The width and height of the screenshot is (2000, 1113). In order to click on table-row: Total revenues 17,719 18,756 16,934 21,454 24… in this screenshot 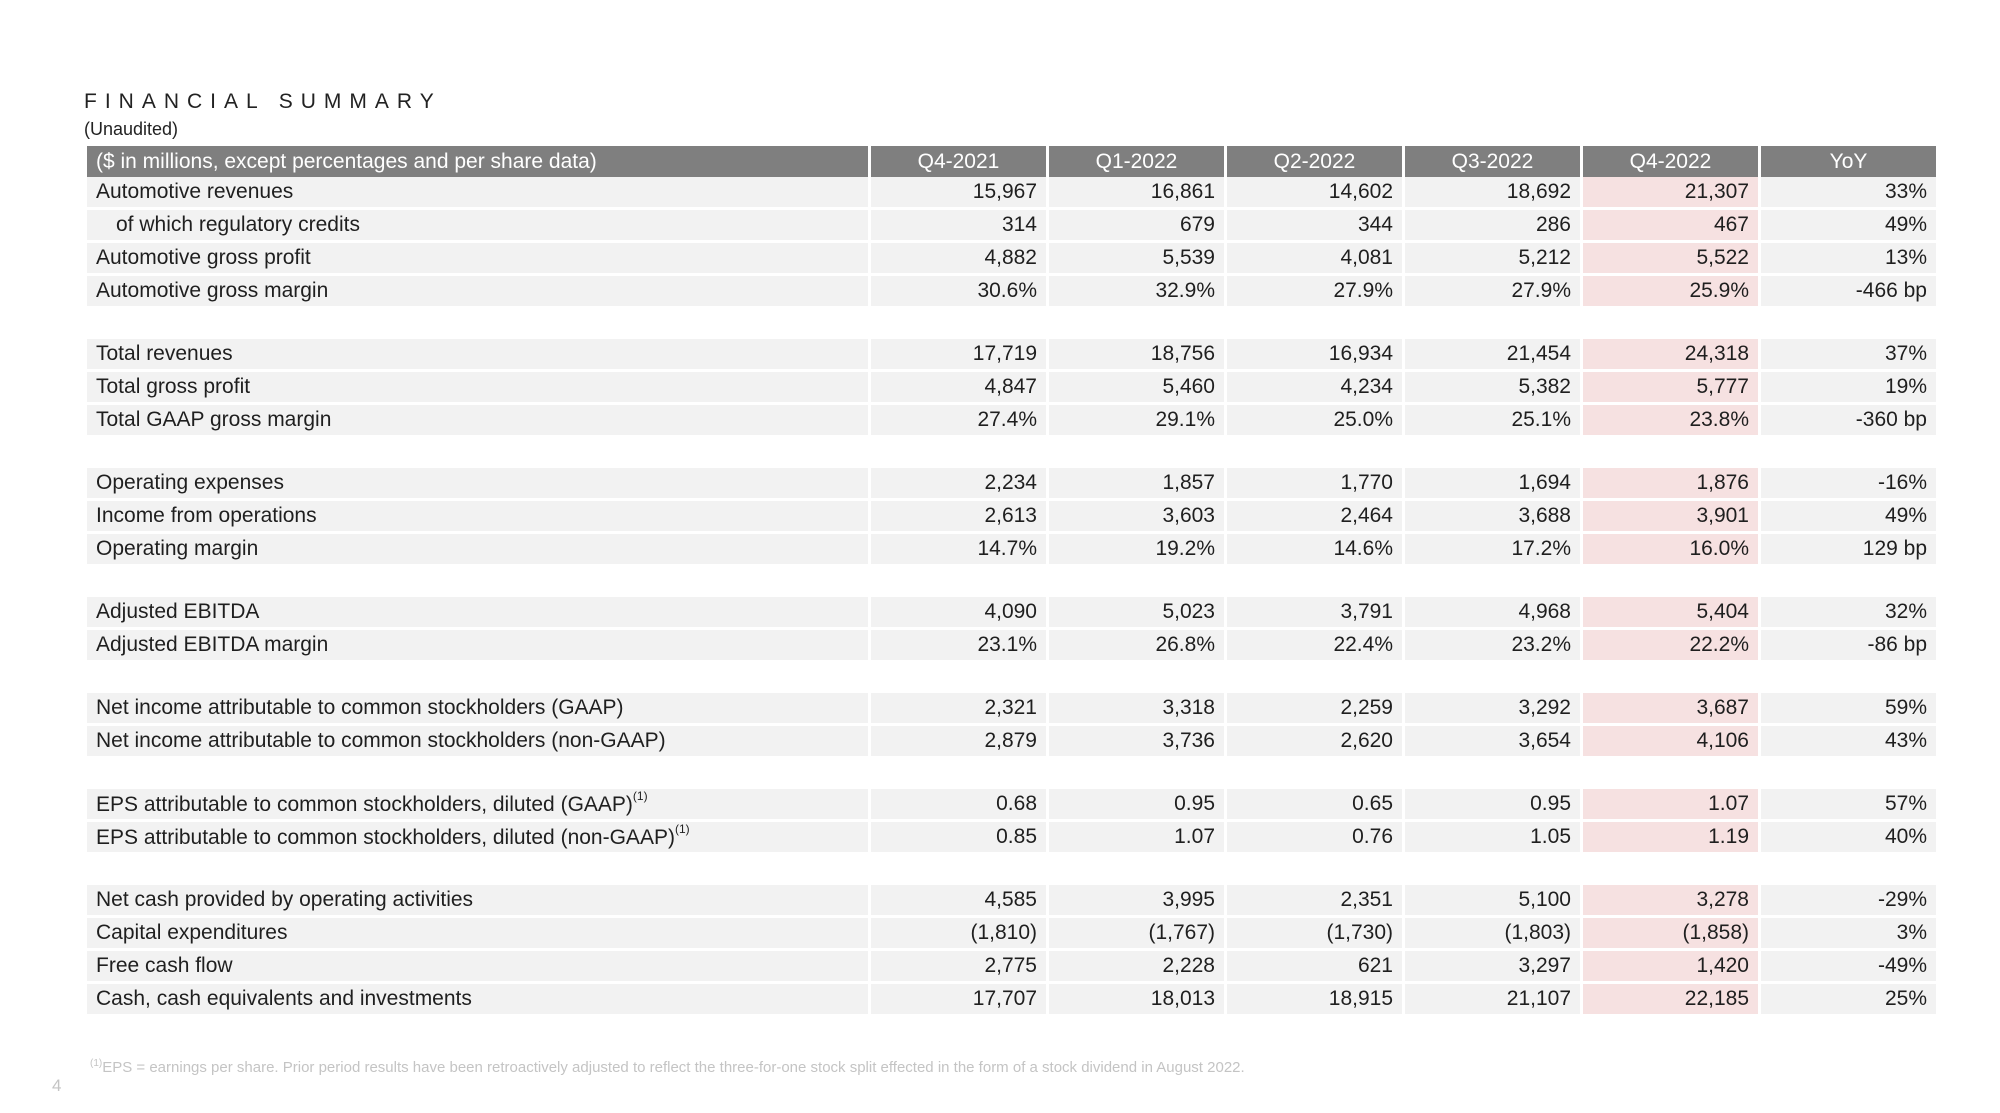, I will do `click(1011, 355)`.